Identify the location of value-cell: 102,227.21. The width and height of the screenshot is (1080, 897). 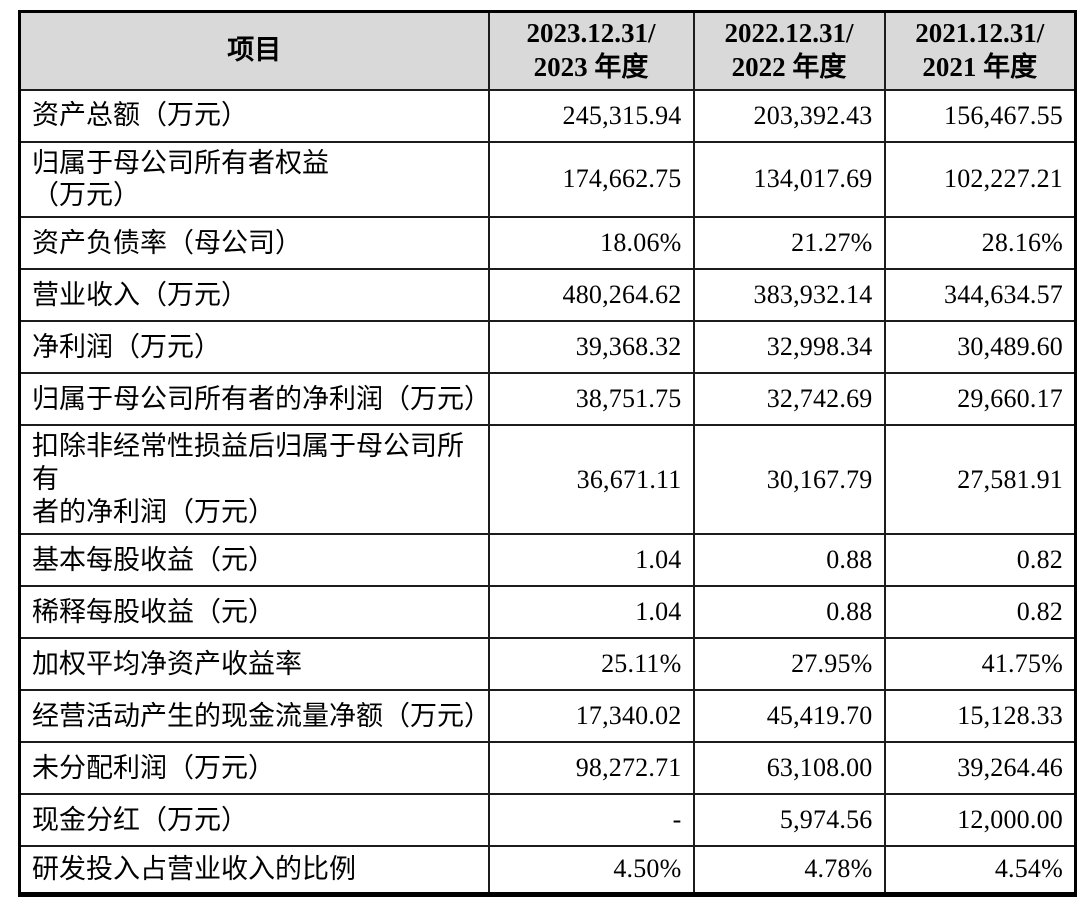
(980, 179).